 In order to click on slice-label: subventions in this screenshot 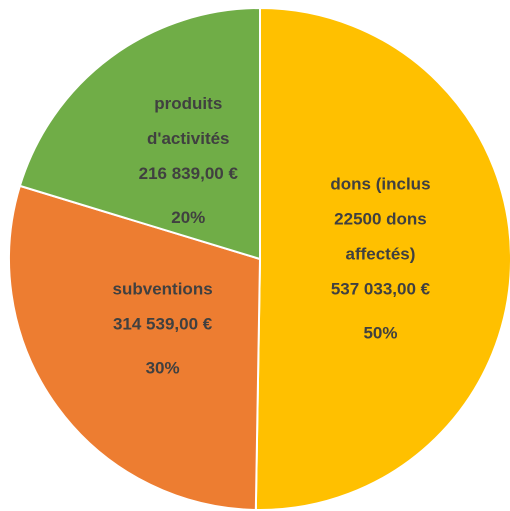, I will do `click(163, 288)`.